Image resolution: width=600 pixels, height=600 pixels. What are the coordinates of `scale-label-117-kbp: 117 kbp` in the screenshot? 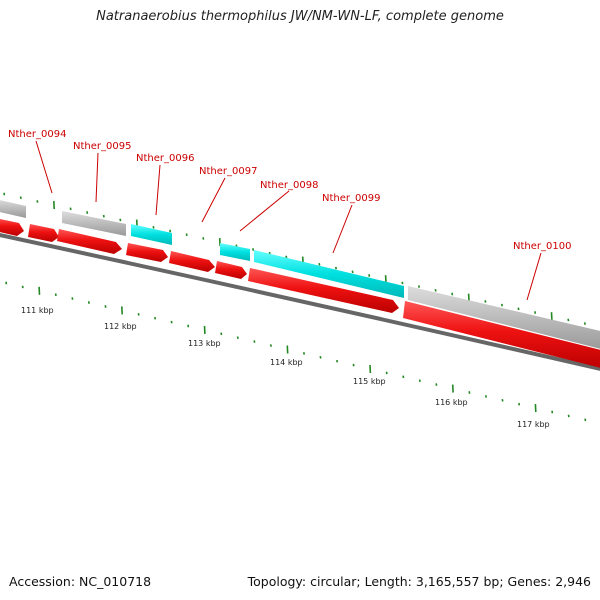 It's located at (533, 424).